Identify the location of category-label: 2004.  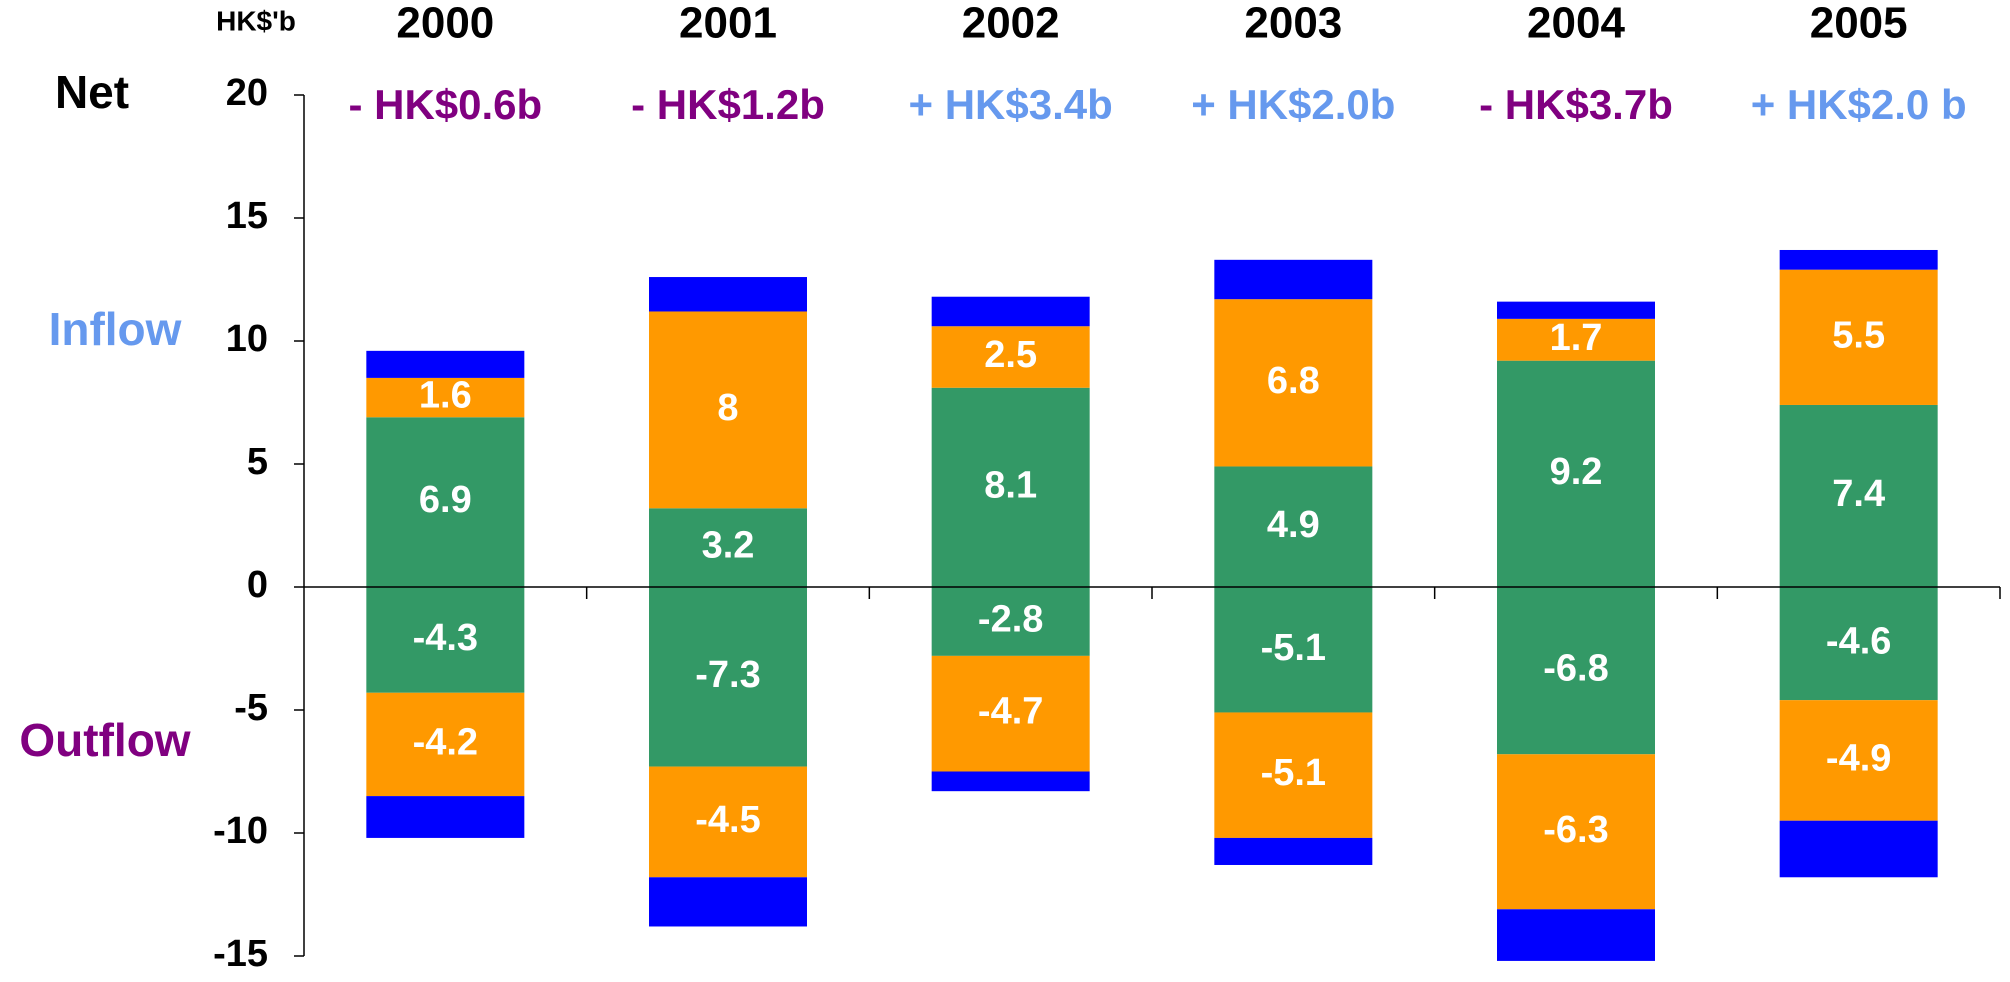
(1576, 24).